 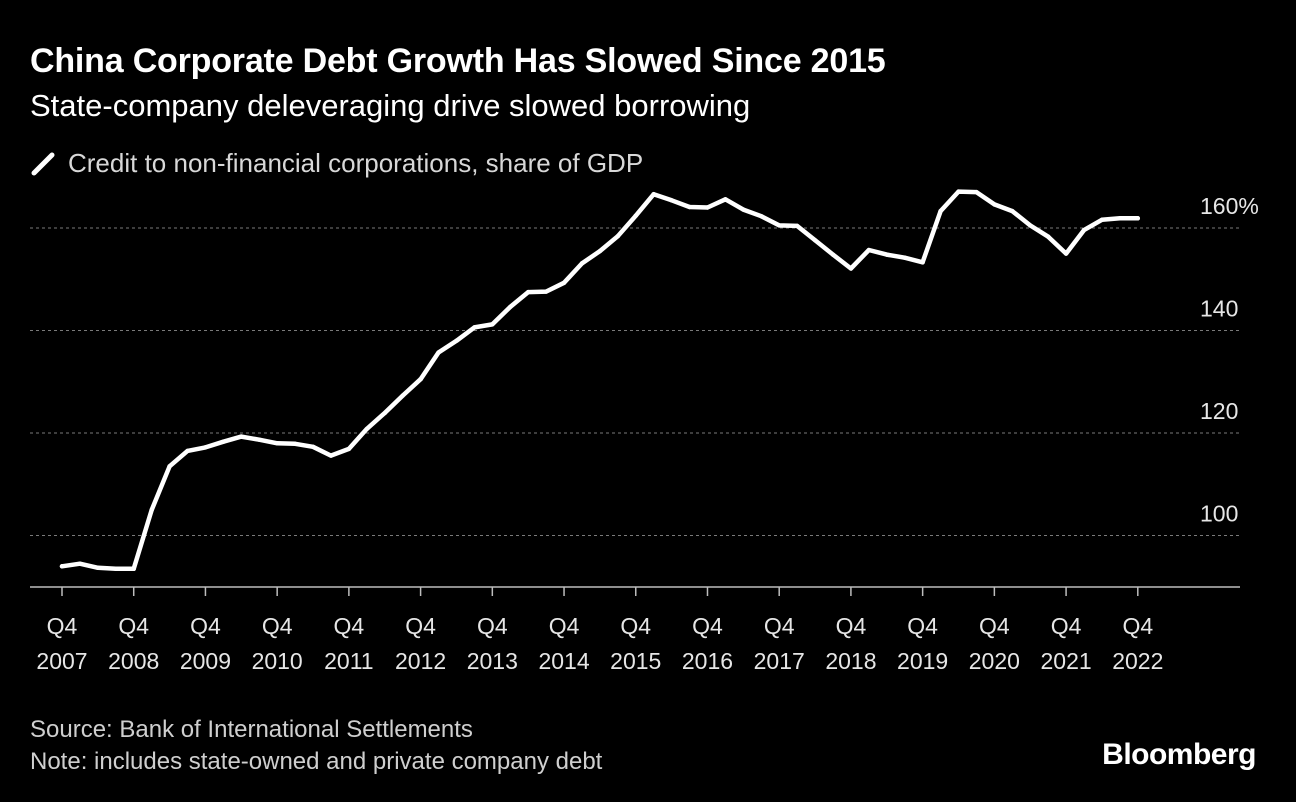 I want to click on x-tick-year: 2017, so click(x=779, y=661).